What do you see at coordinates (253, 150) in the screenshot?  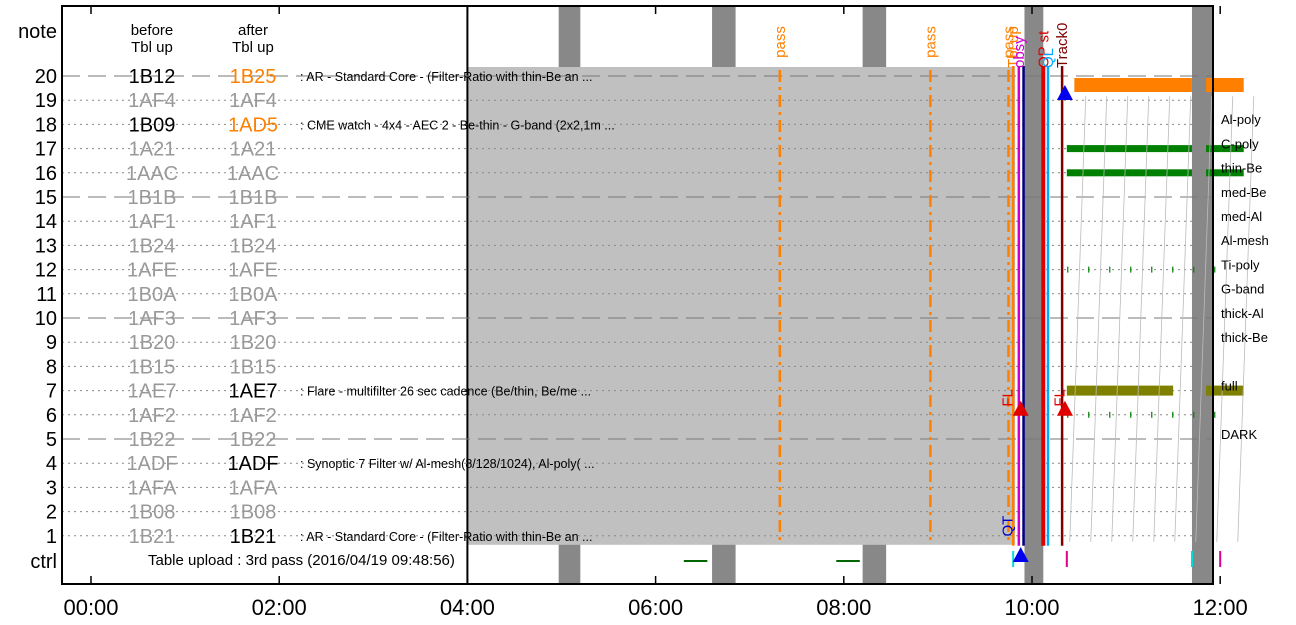 I see `after-table-id-17: 1A21` at bounding box center [253, 150].